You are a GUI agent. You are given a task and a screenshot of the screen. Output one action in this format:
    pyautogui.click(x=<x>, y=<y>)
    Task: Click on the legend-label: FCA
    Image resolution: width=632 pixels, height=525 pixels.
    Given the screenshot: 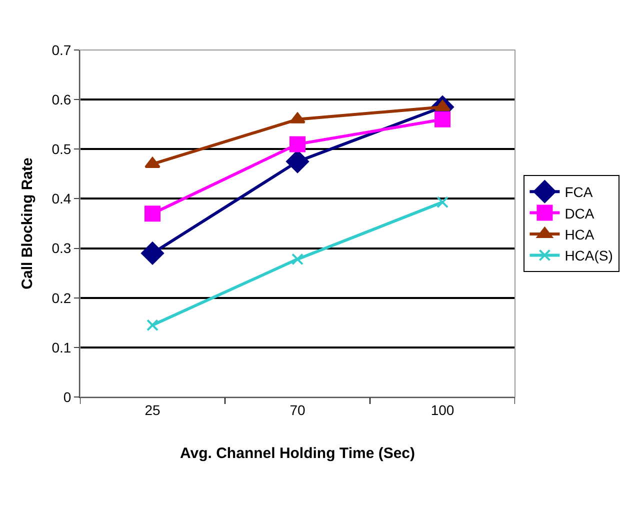 What is the action you would take?
    pyautogui.click(x=579, y=192)
    